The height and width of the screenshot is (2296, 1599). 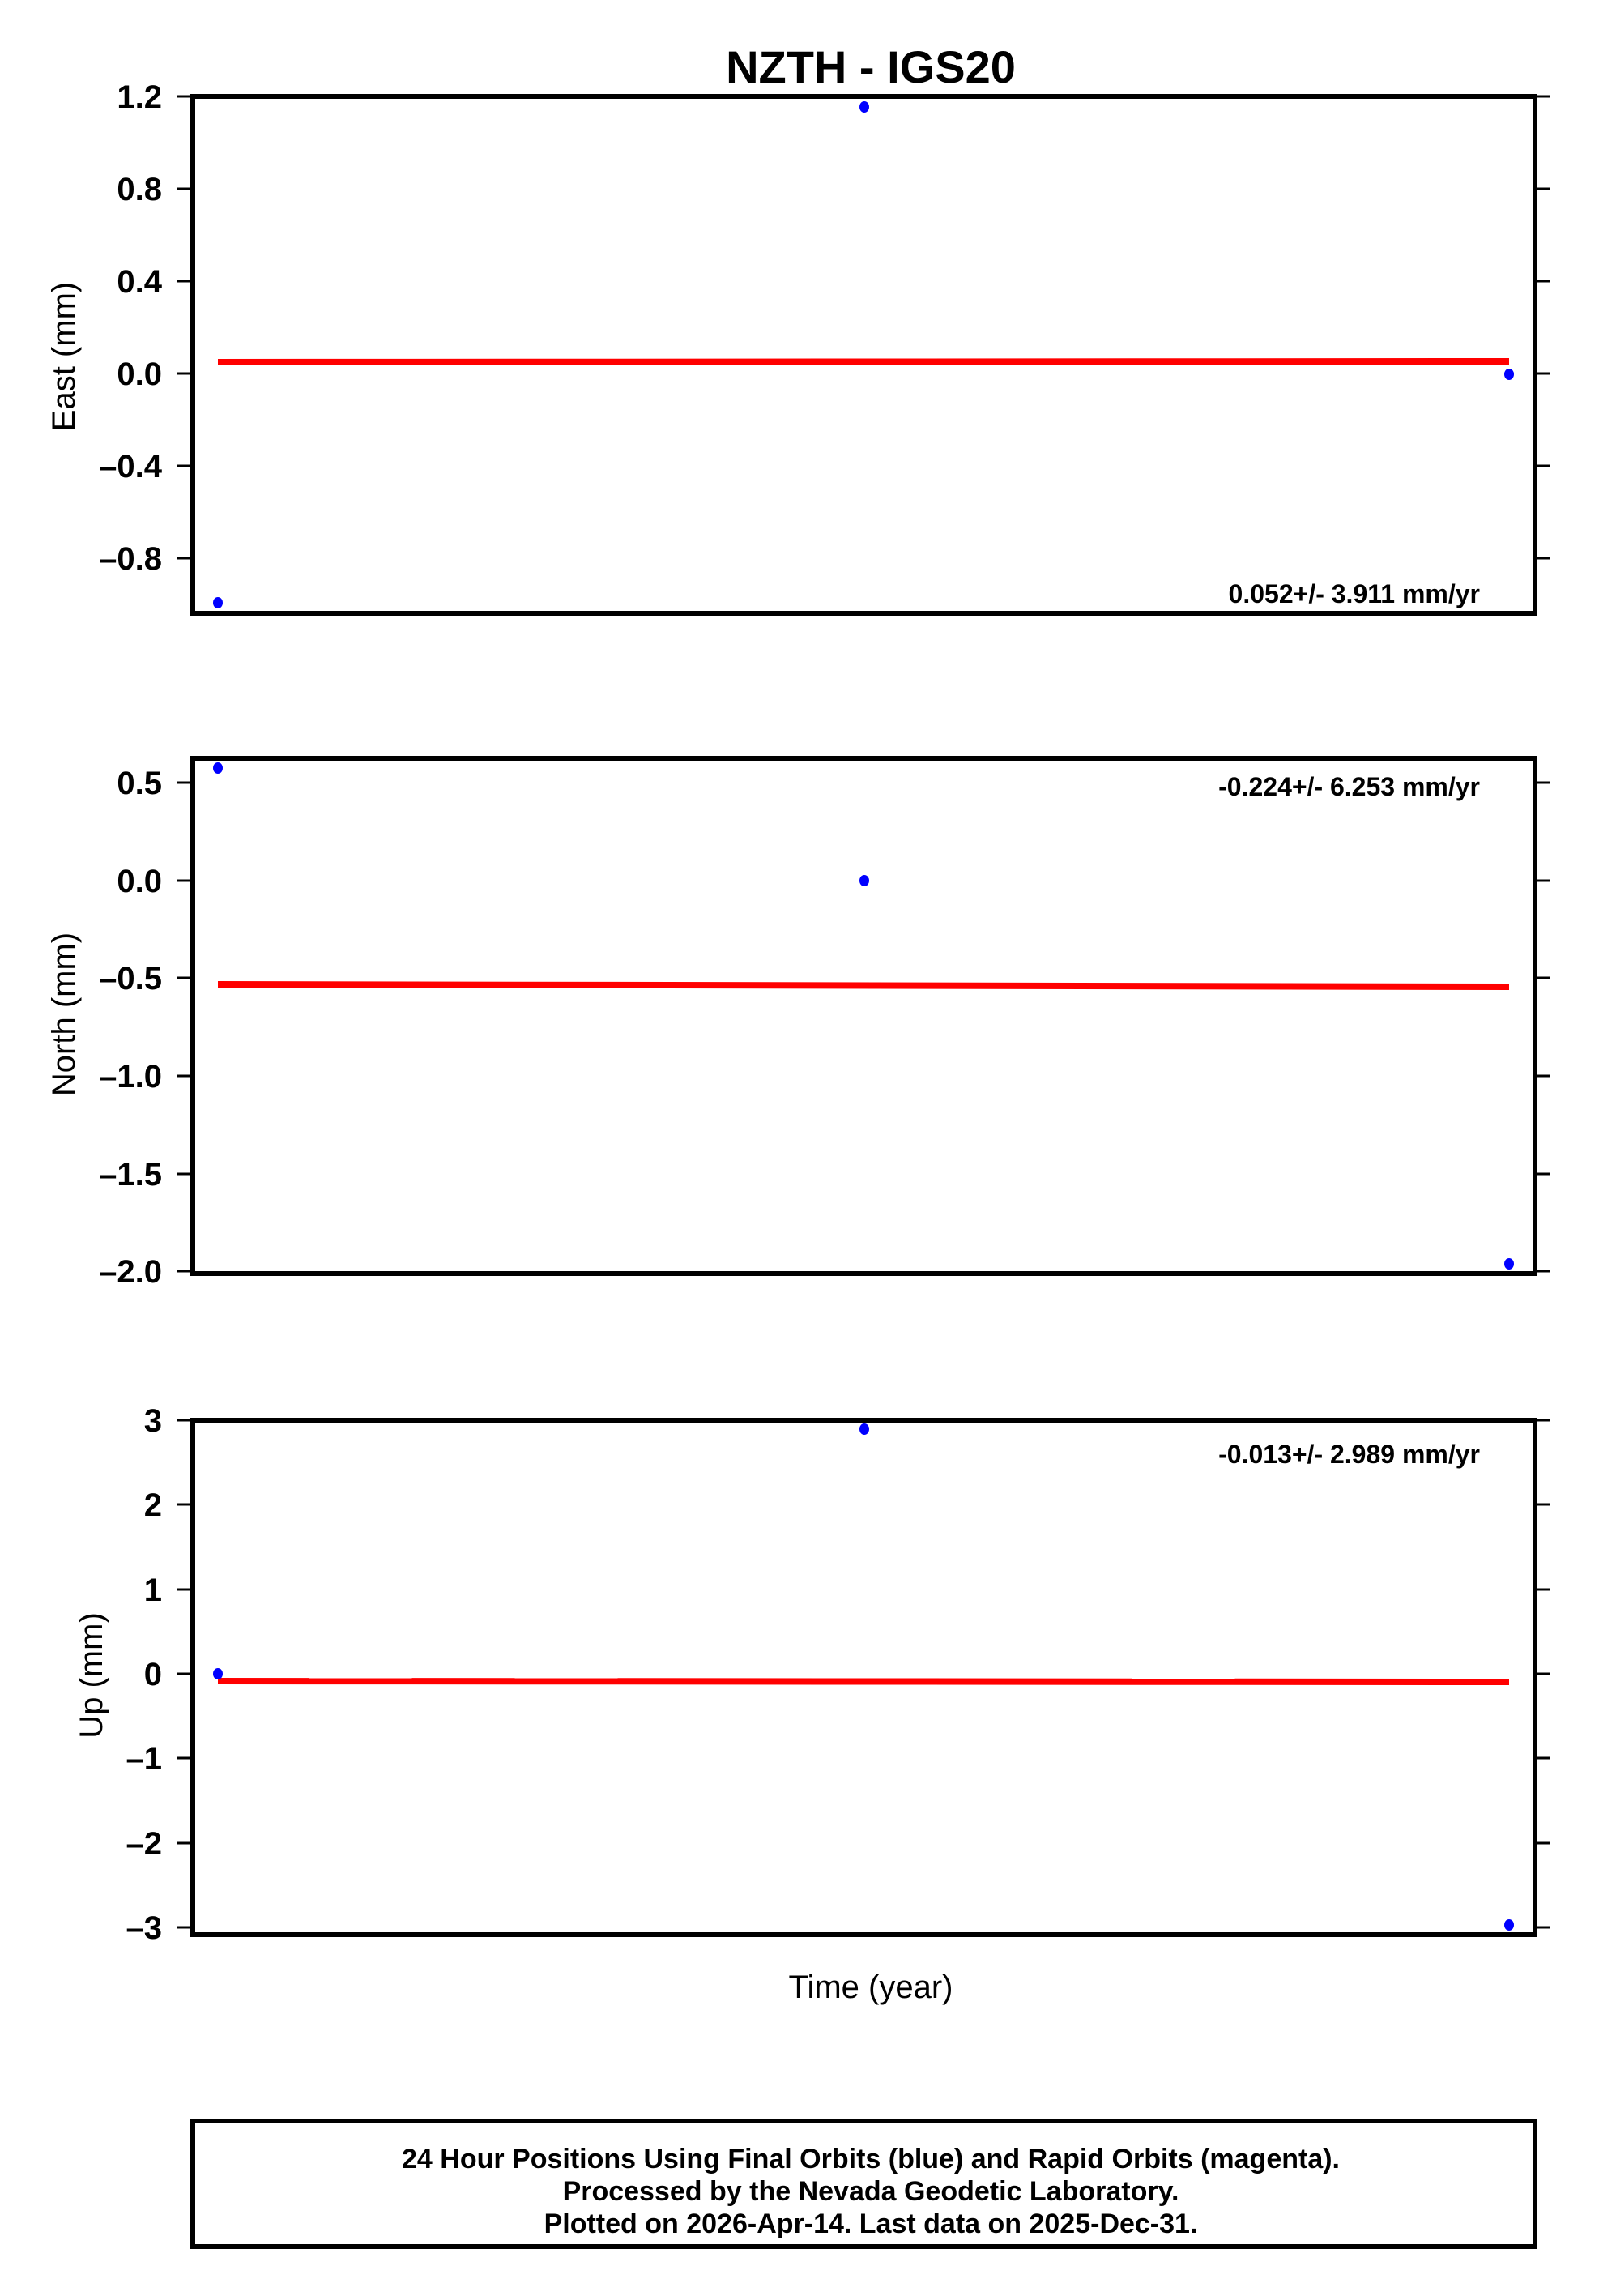 I want to click on east-rate-annotation: 0.052+/- 3.911 mm/yr, so click(x=1354, y=593).